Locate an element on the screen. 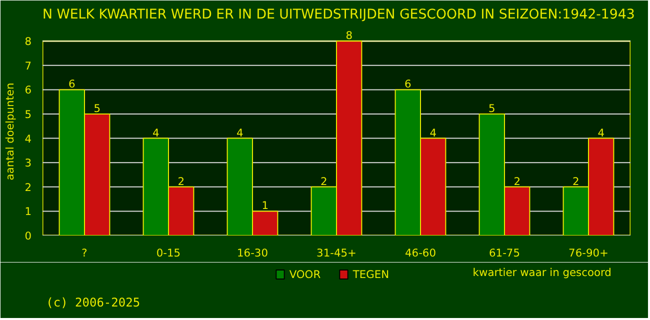 This screenshot has width=650, height=320. legend-label: TEGEN is located at coordinates (371, 274).